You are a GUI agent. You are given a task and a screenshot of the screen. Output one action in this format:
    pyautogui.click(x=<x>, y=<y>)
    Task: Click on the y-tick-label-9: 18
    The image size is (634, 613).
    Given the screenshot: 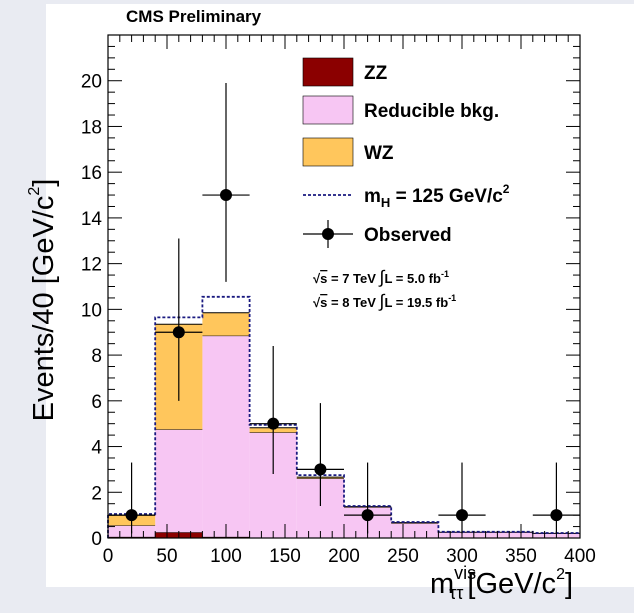 What is the action you would take?
    pyautogui.click(x=91, y=127)
    